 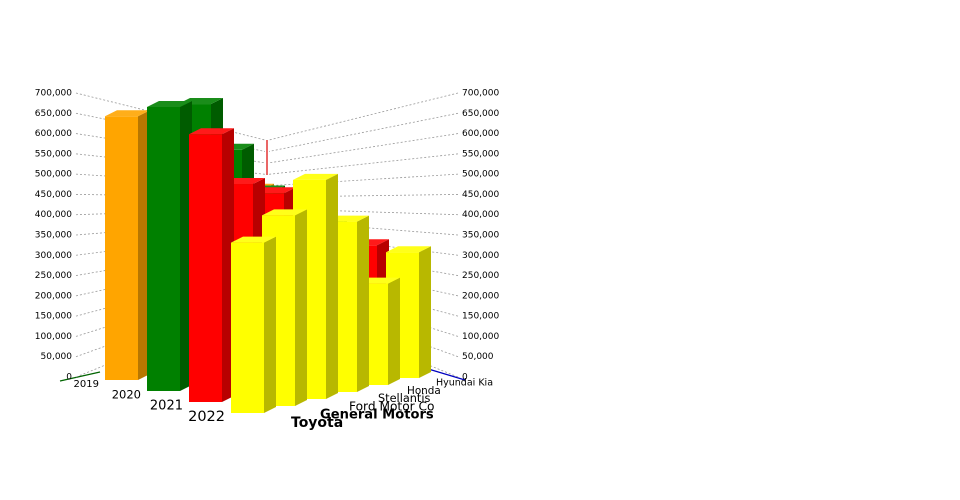 I want to click on maker-label: Stellantis, so click(x=404, y=398).